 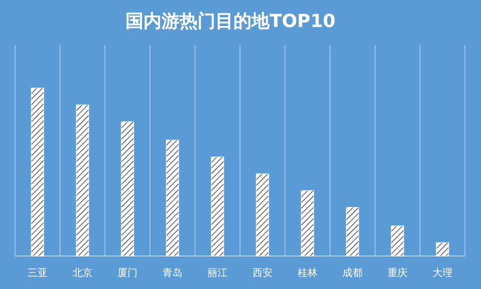 What do you see at coordinates (231, 21) in the screenshot?
I see `chart-title: 国内游热门目的地TOP10` at bounding box center [231, 21].